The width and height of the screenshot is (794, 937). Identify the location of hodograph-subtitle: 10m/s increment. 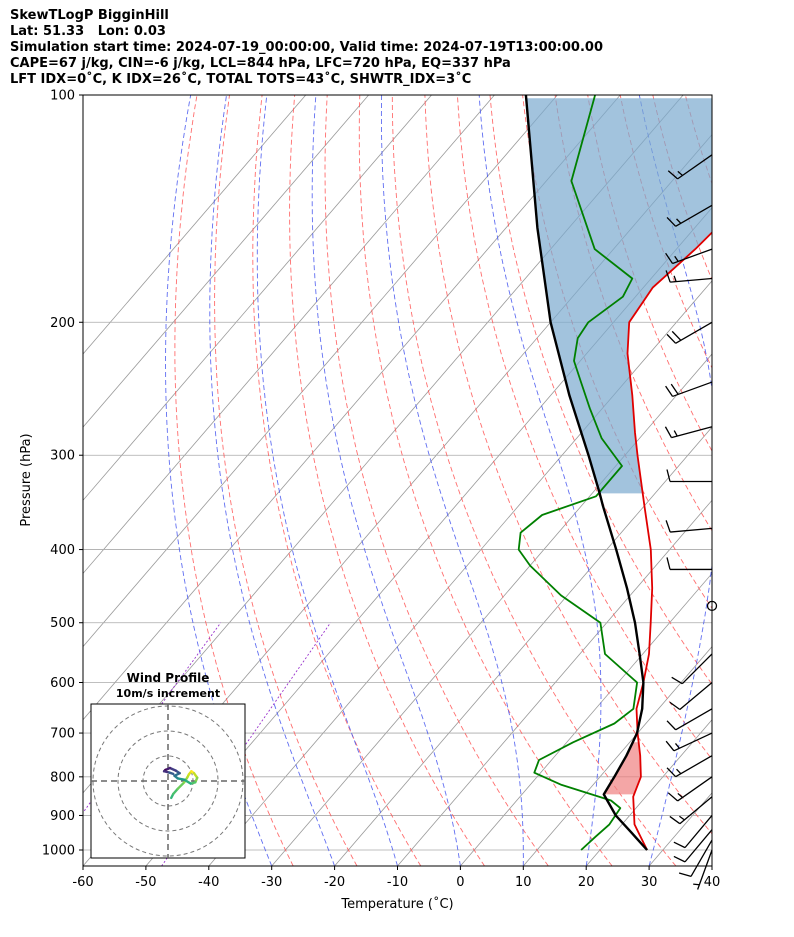
(168, 693).